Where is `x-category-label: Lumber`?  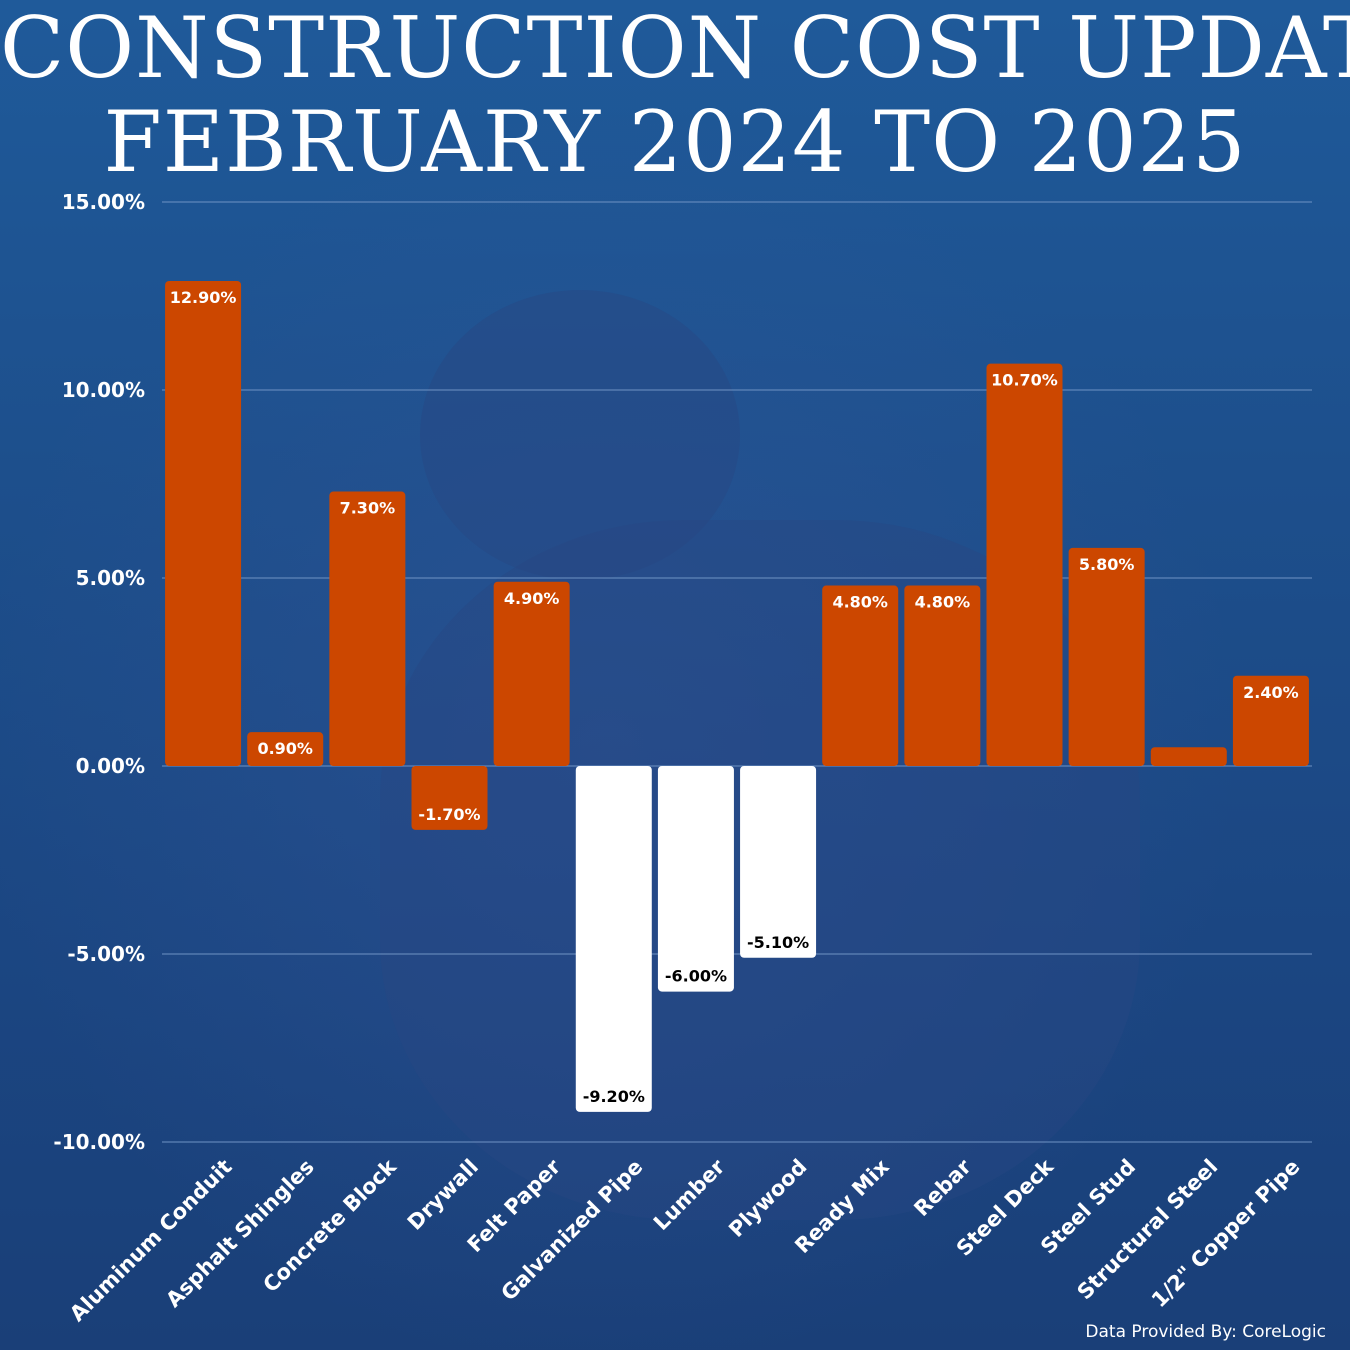
x-category-label: Lumber is located at coordinates (689, 1194).